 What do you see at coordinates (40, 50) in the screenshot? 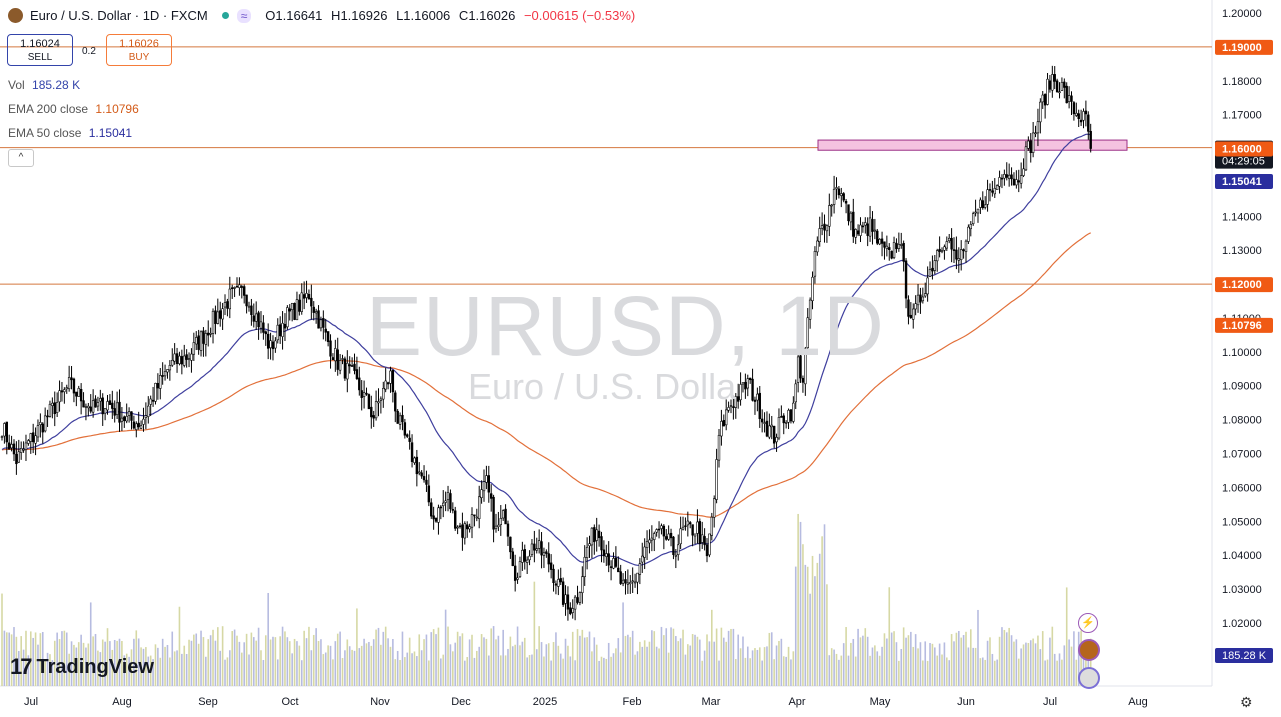
I see `sell-button: 1.16024 SELL` at bounding box center [40, 50].